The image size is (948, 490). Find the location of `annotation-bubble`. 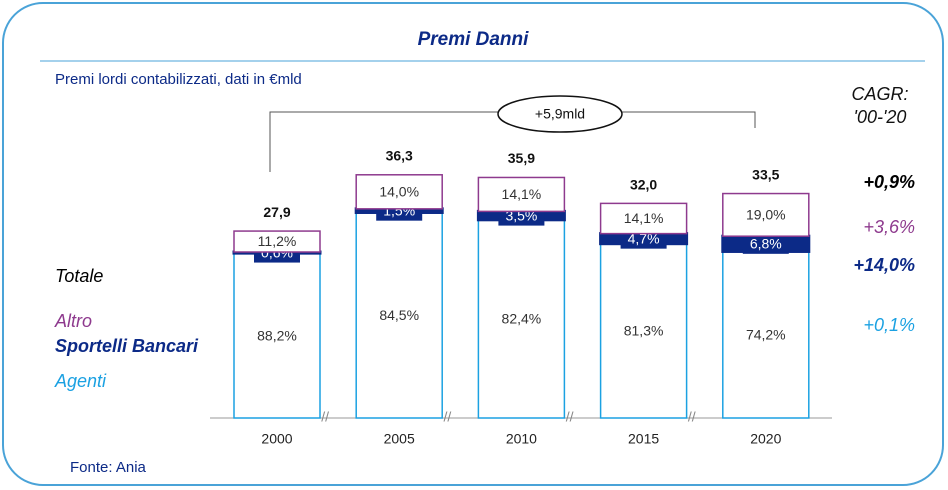

annotation-bubble is located at coordinates (560, 114).